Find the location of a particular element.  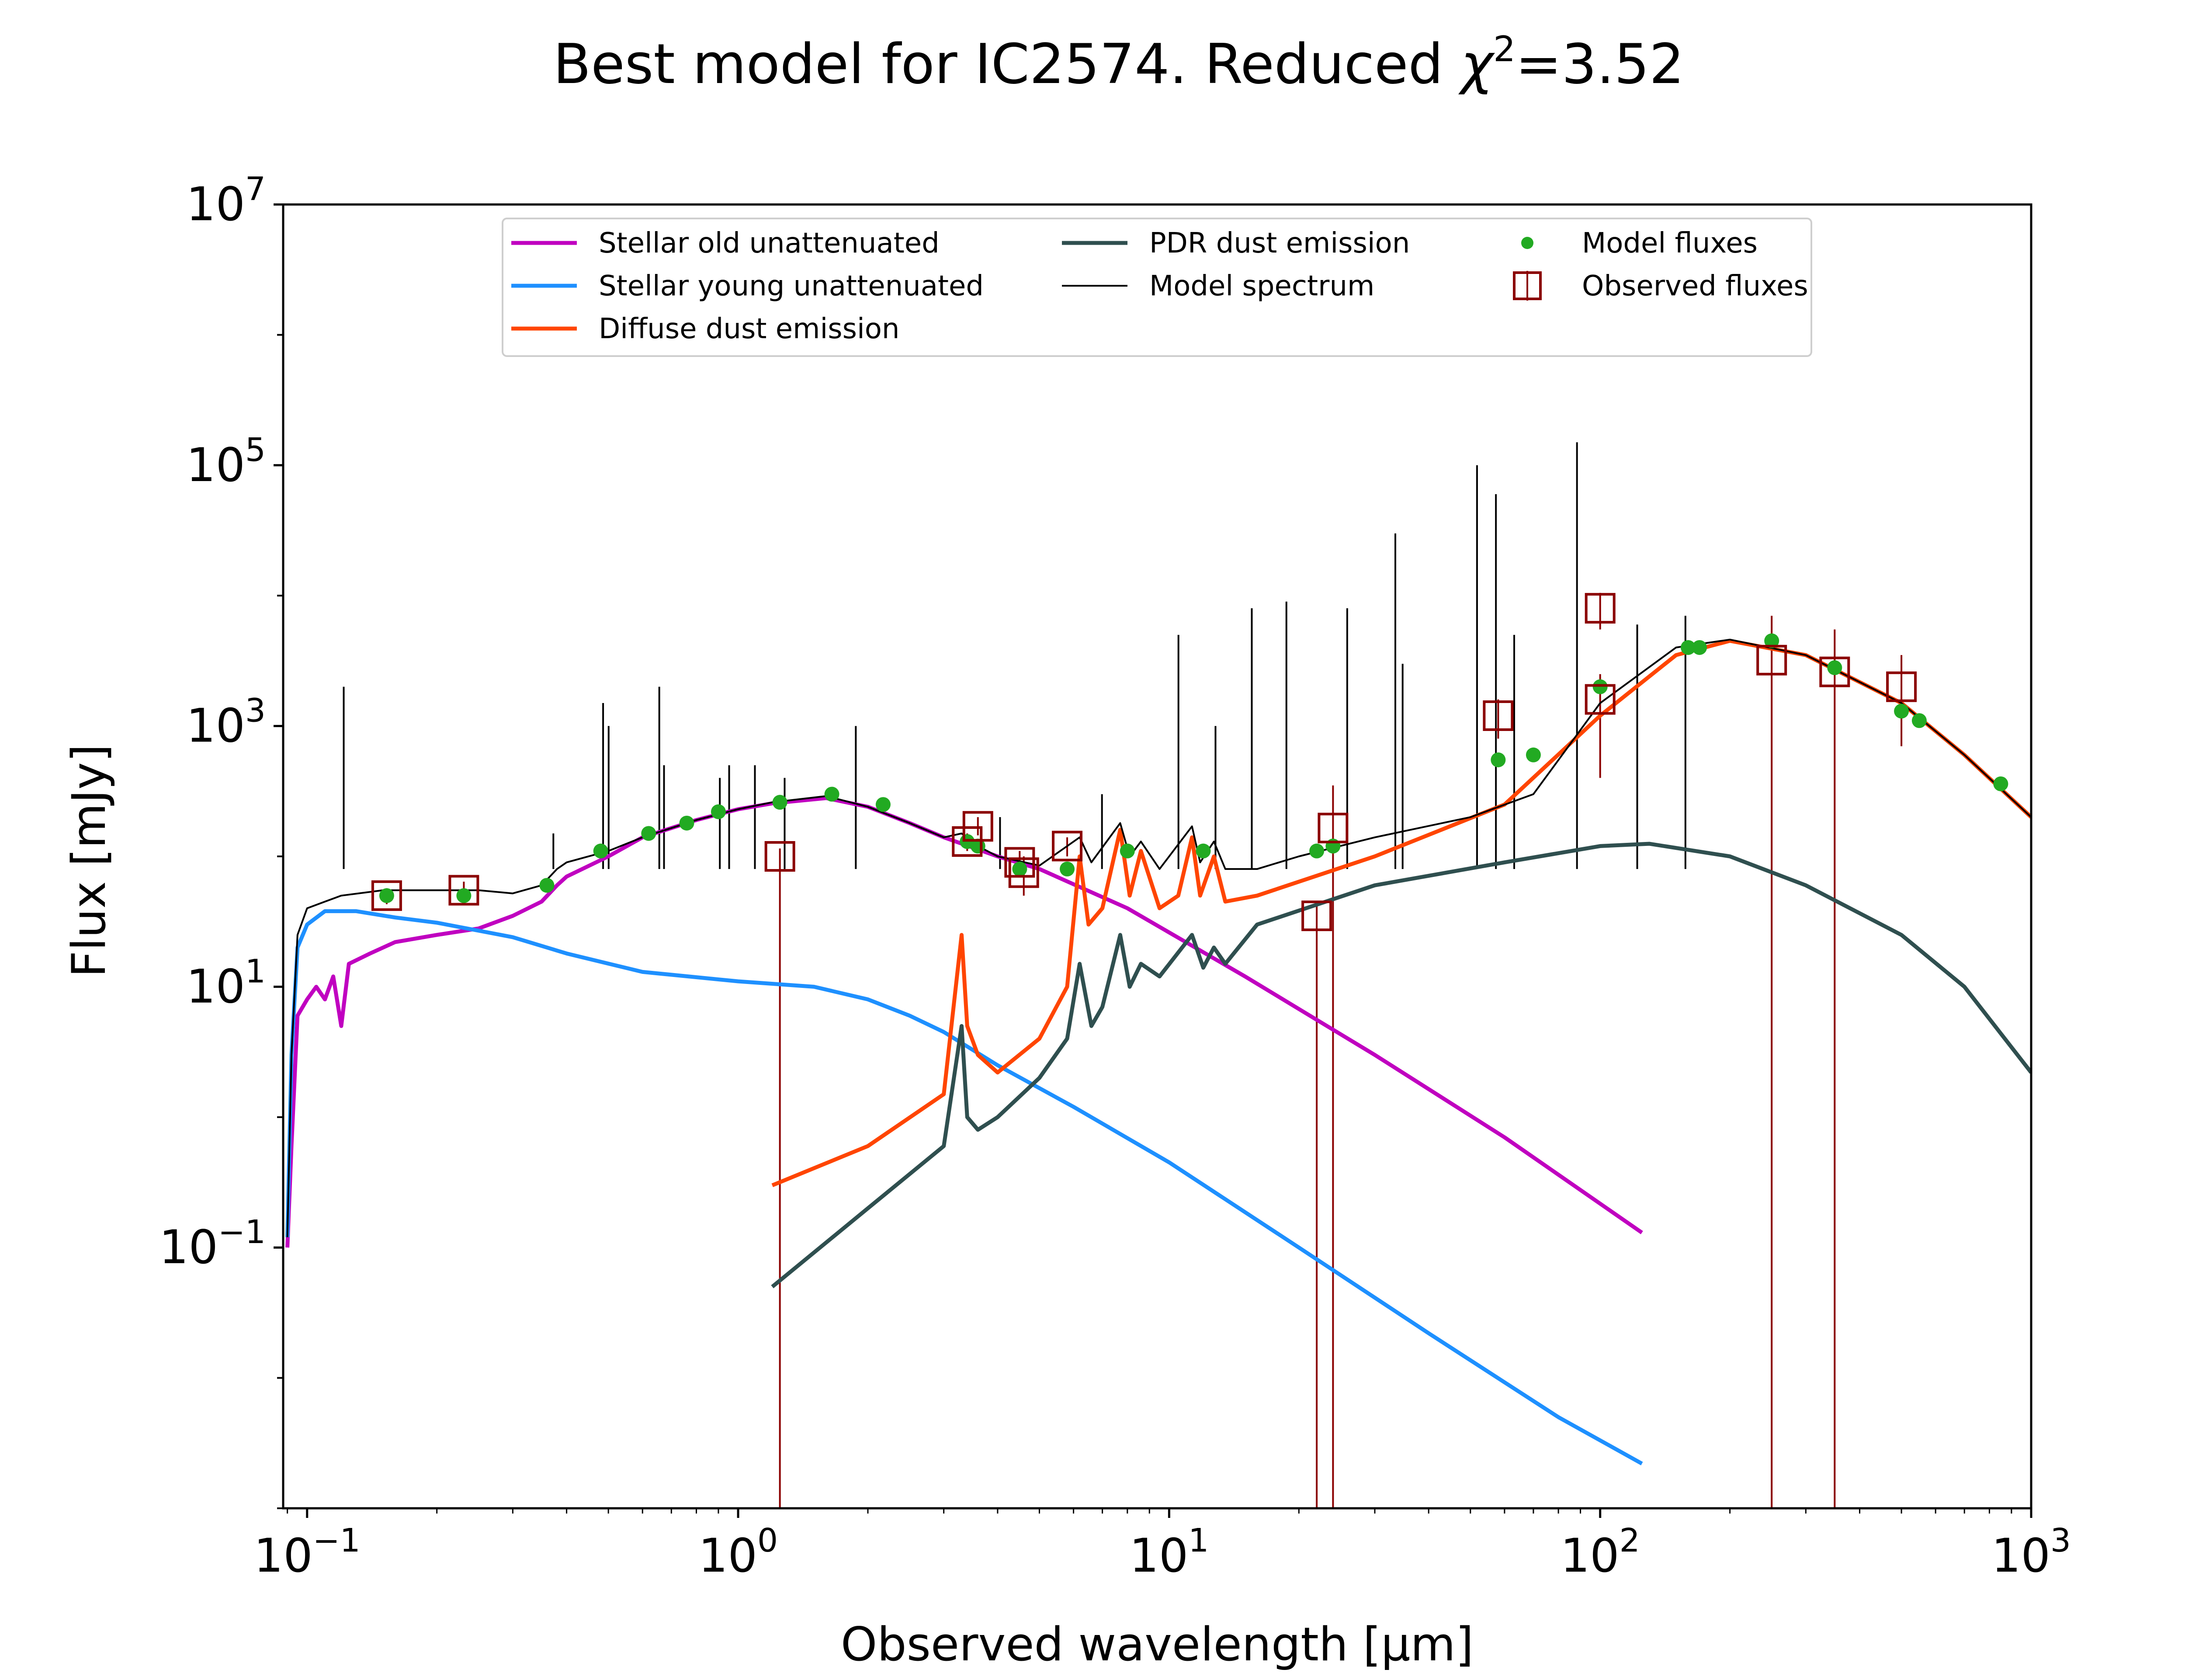

x-tick-label: 10² is located at coordinates (1600, 1552).